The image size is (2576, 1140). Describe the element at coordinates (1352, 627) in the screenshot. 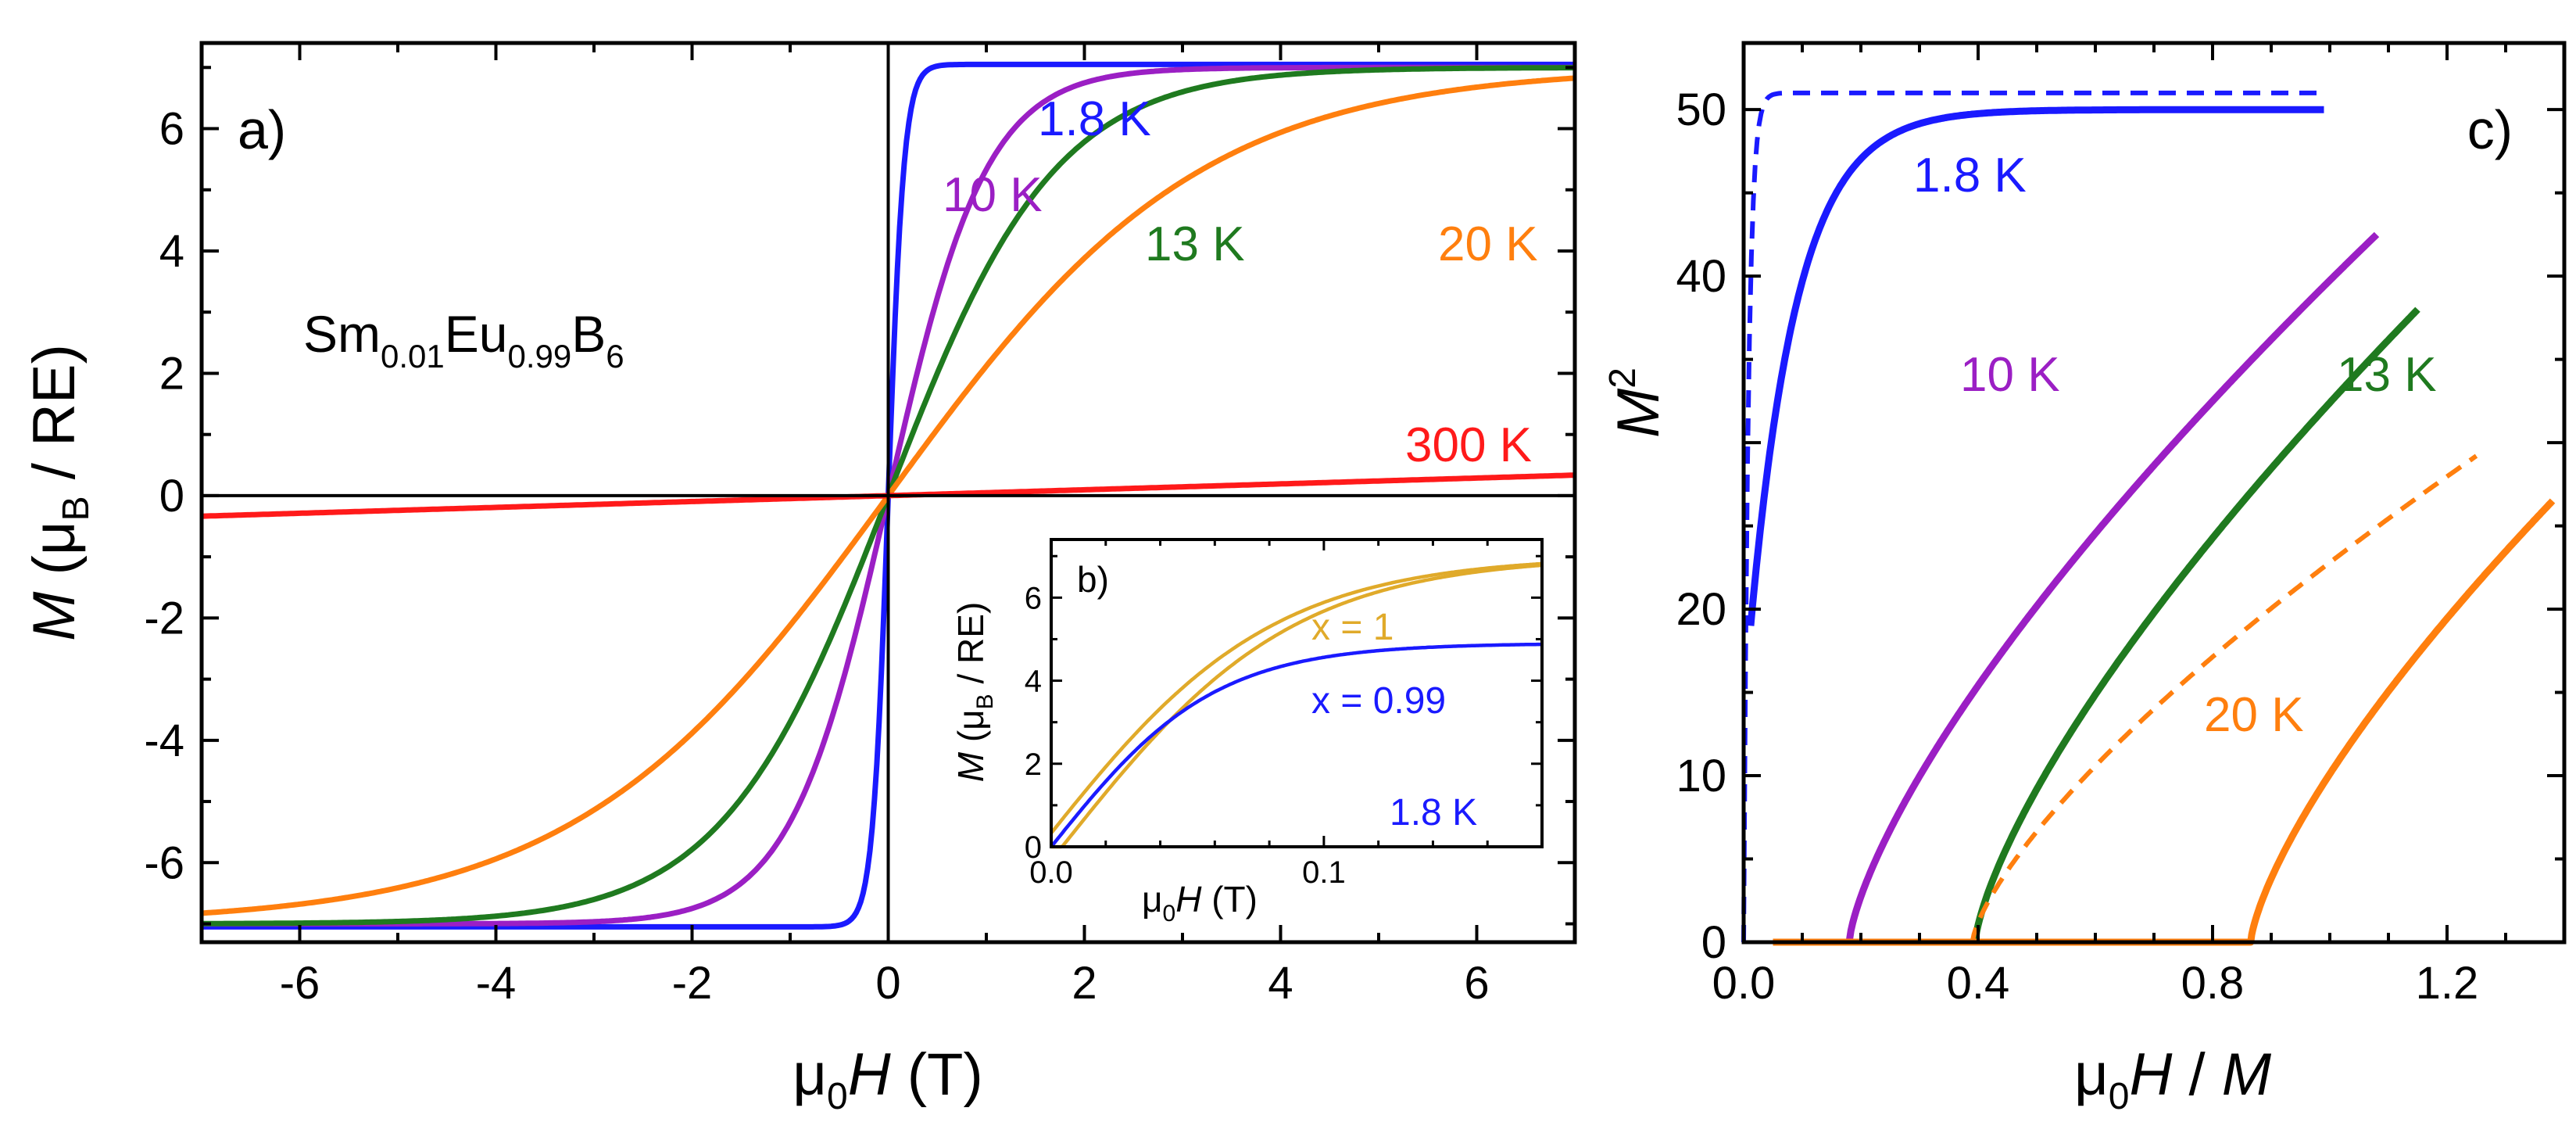

I see `label-b-x1: x = 1` at that location.